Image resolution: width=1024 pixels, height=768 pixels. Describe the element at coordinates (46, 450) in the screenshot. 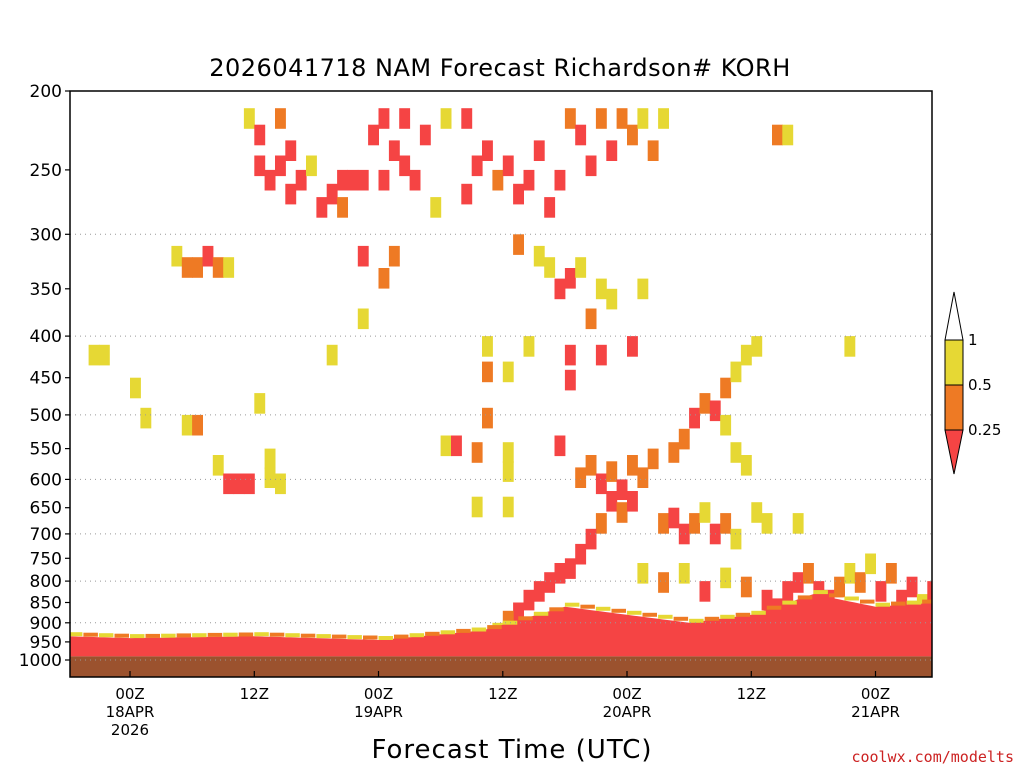

I see `y-tick-label: 550` at that location.